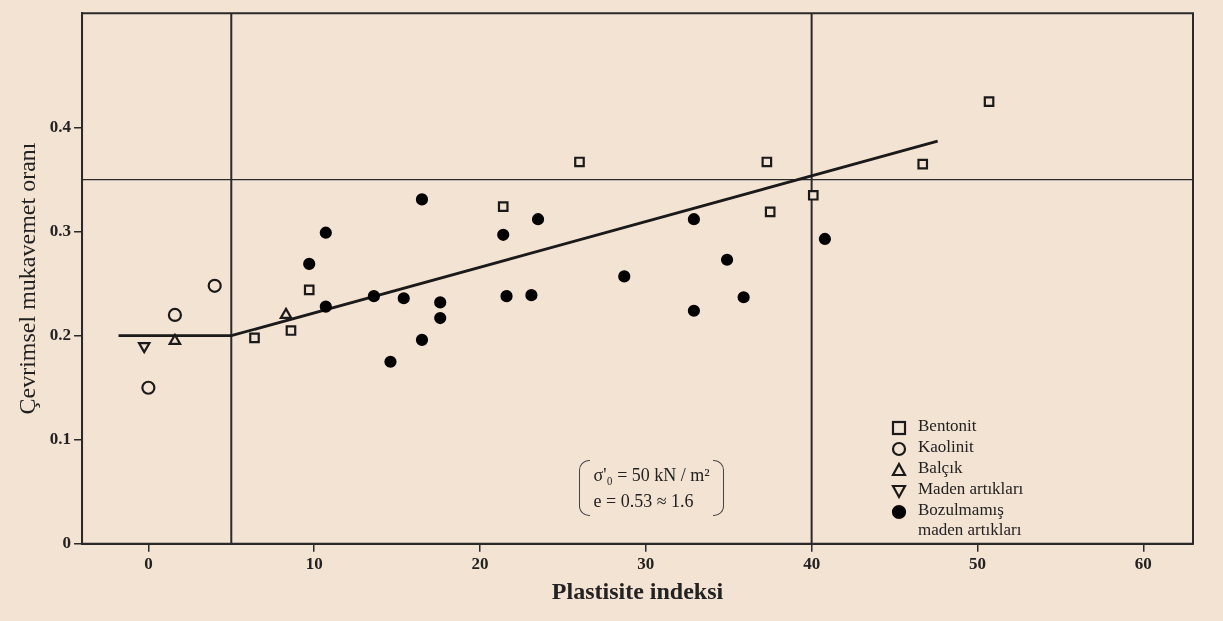 The image size is (1223, 621). What do you see at coordinates (646, 564) in the screenshot?
I see `x-tick-label: 30` at bounding box center [646, 564].